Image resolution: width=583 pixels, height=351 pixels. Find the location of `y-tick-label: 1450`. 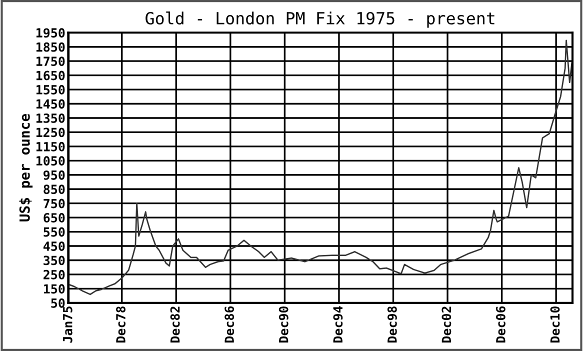

y-tick-label: 1450 is located at coordinates (50, 104).